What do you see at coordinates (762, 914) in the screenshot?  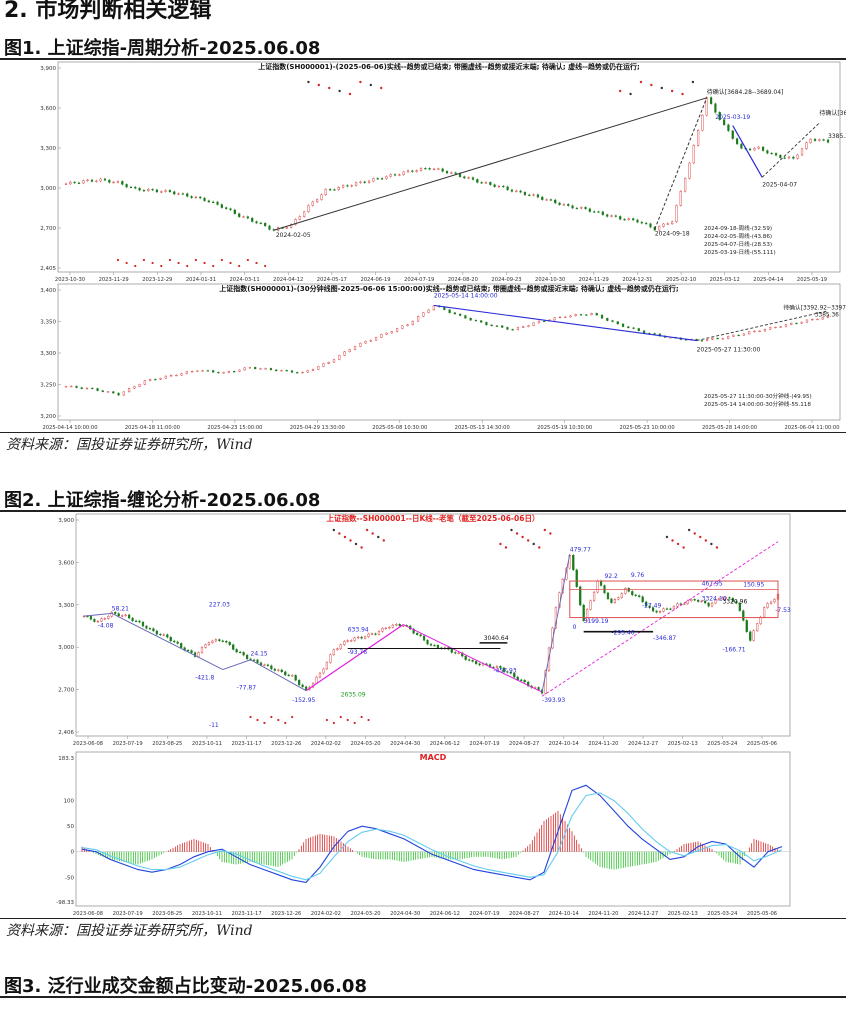 I see `x-tick-label: 2025-05-06` at bounding box center [762, 914].